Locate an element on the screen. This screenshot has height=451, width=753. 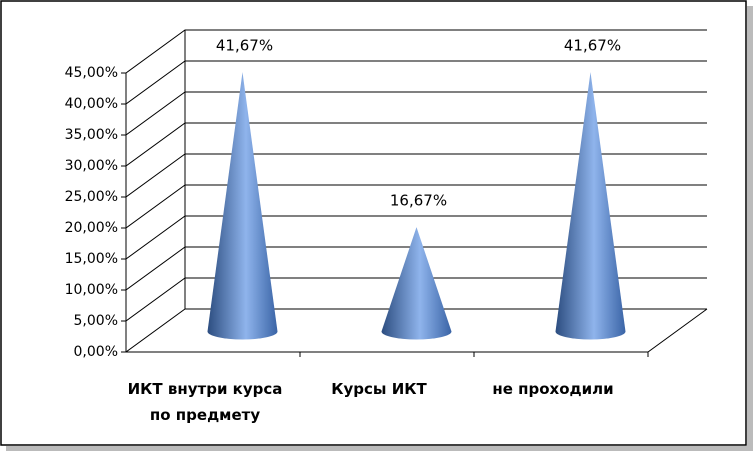
value-label: 16,67% is located at coordinates (418, 201).